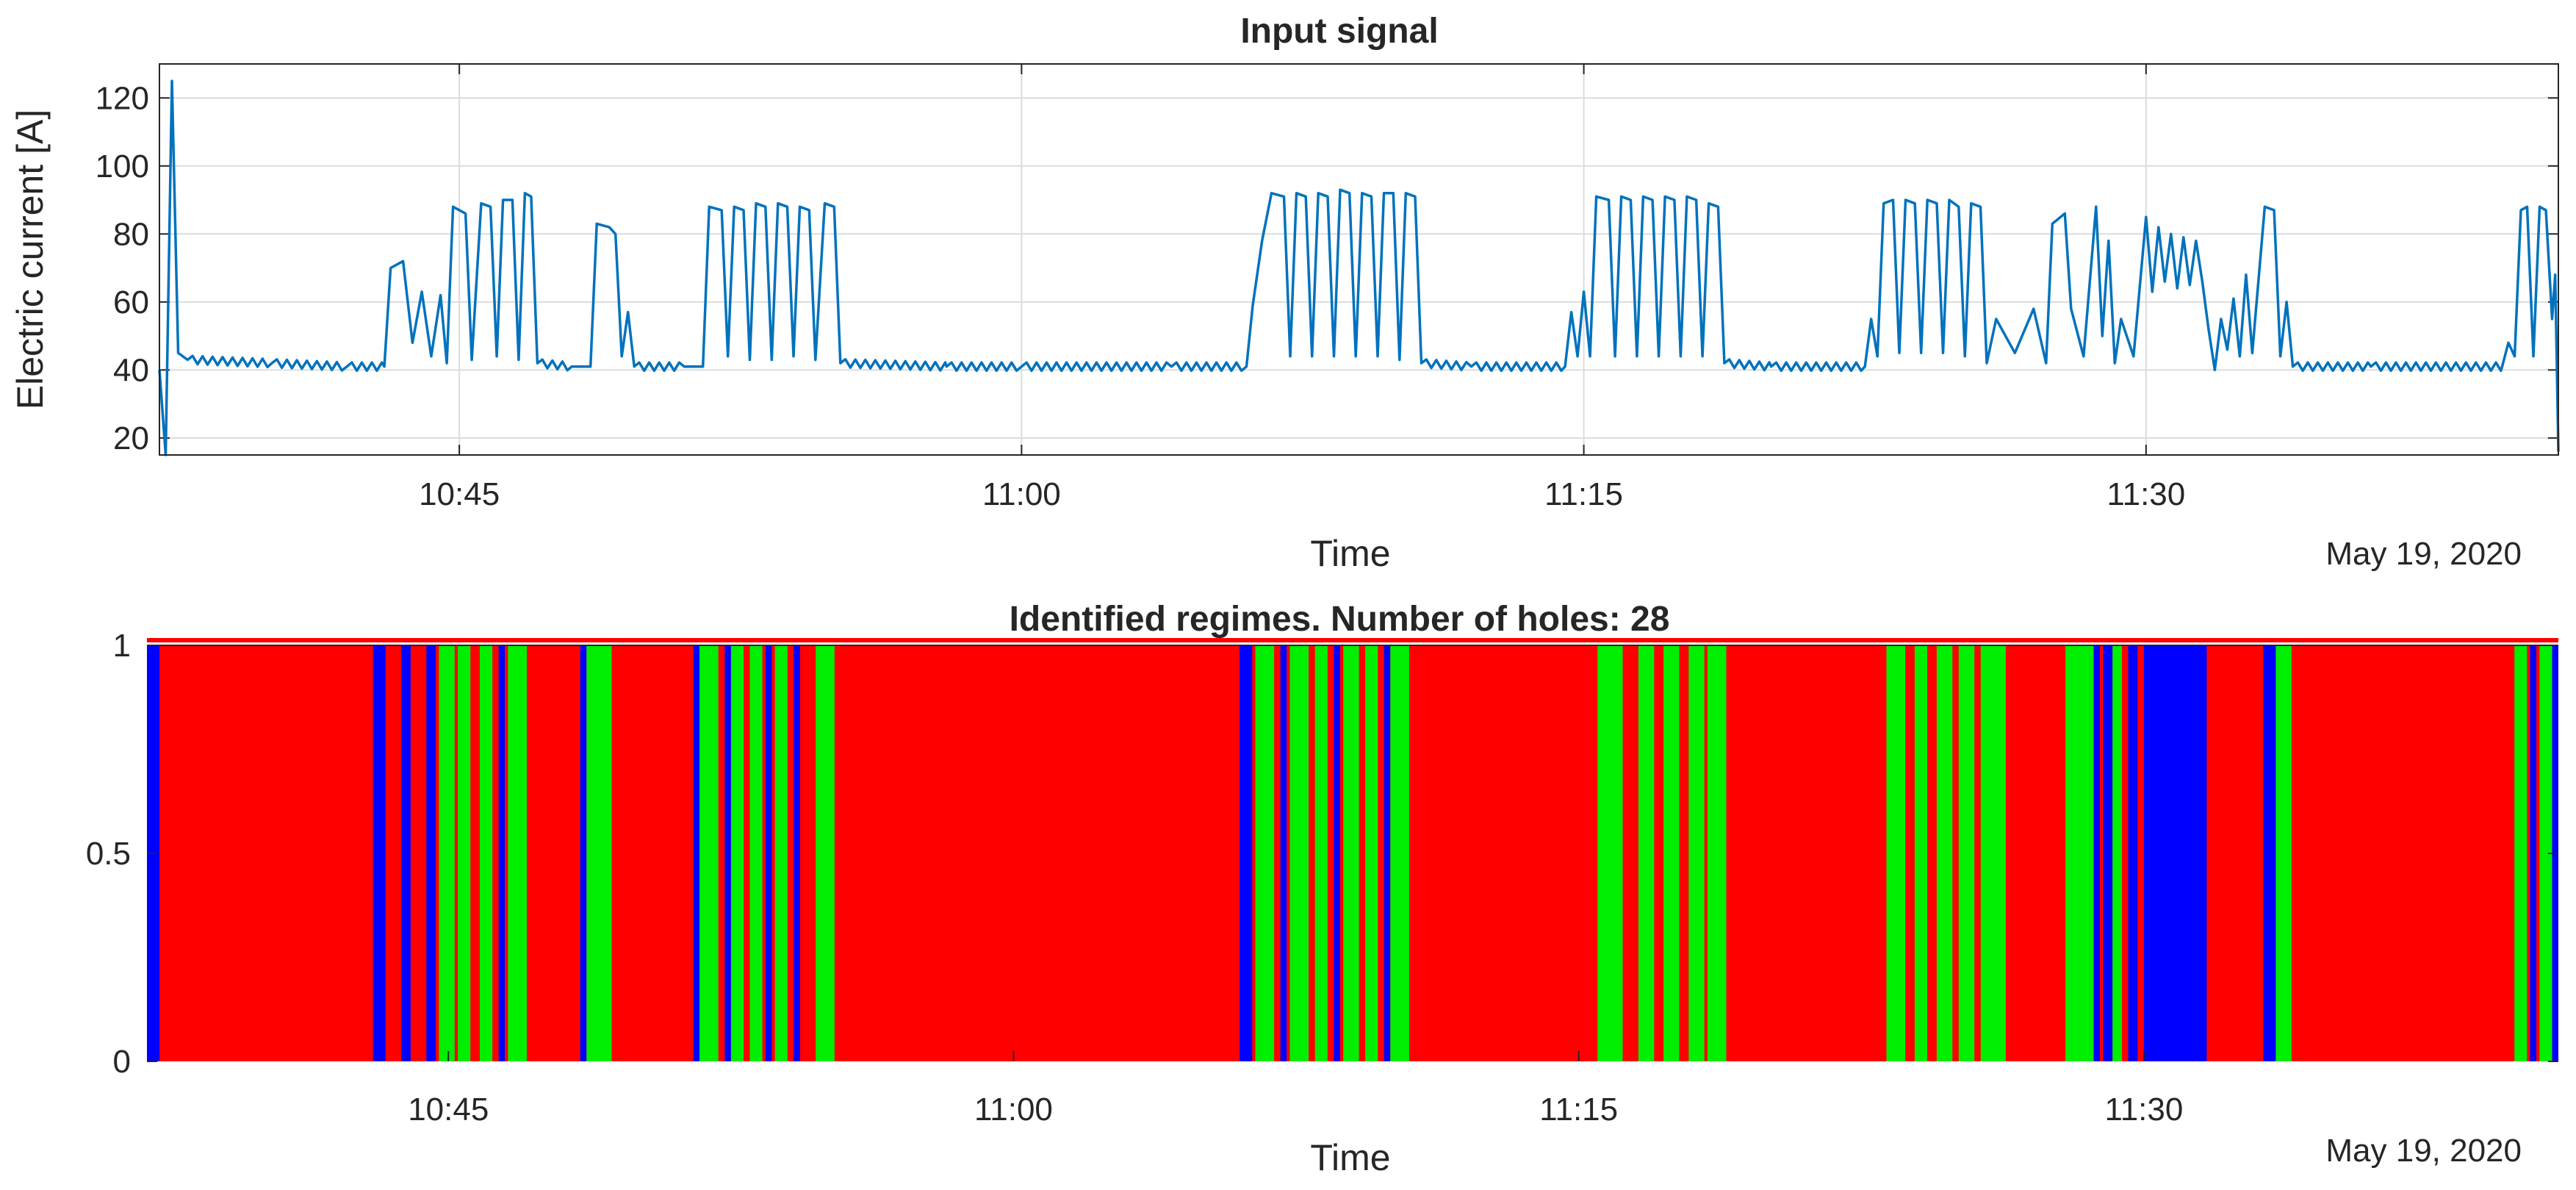  What do you see at coordinates (122, 268) in the screenshot?
I see `y-tick-labels: 20 40 60 80 100 120` at bounding box center [122, 268].